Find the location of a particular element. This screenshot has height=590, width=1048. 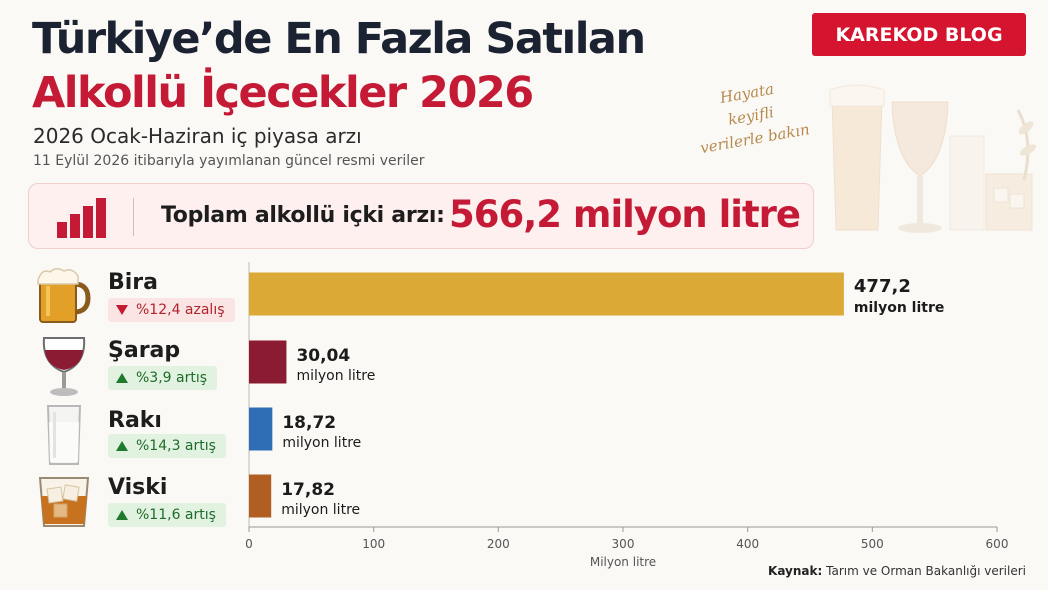

row-label-bira: Bira is located at coordinates (133, 282).